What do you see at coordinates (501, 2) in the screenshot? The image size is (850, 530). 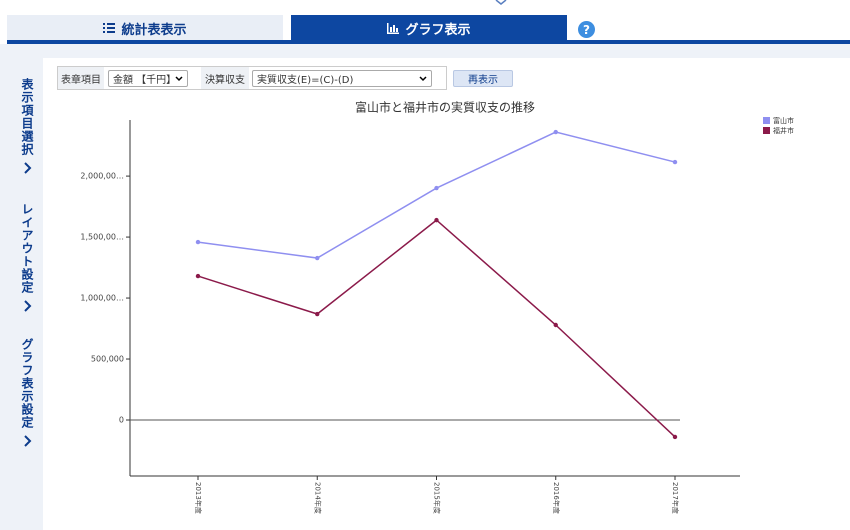 I see `scroll-arrow` at bounding box center [501, 2].